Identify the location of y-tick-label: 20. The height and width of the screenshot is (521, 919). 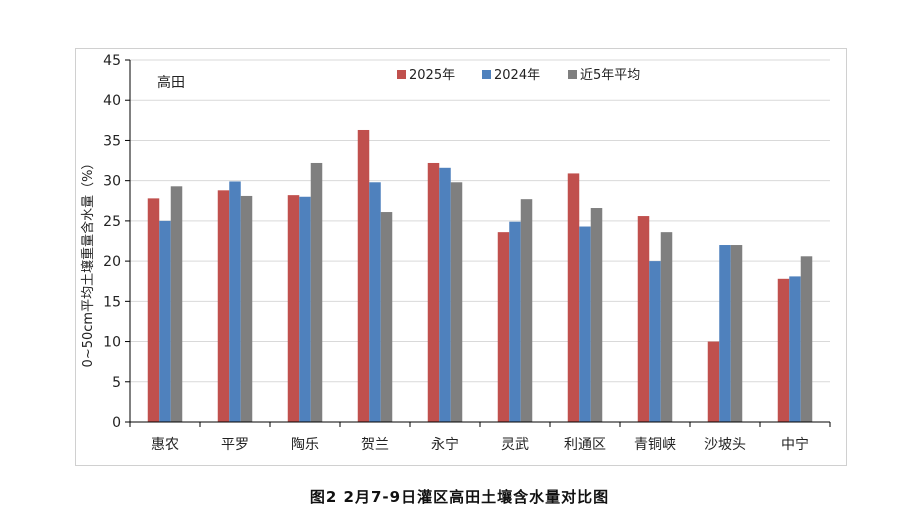
(112, 262).